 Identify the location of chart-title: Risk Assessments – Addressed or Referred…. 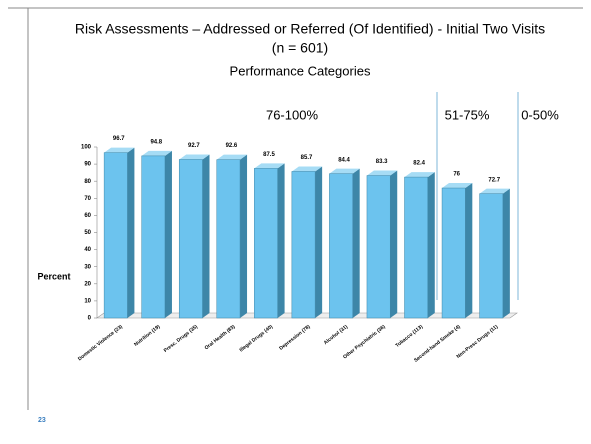
(310, 29).